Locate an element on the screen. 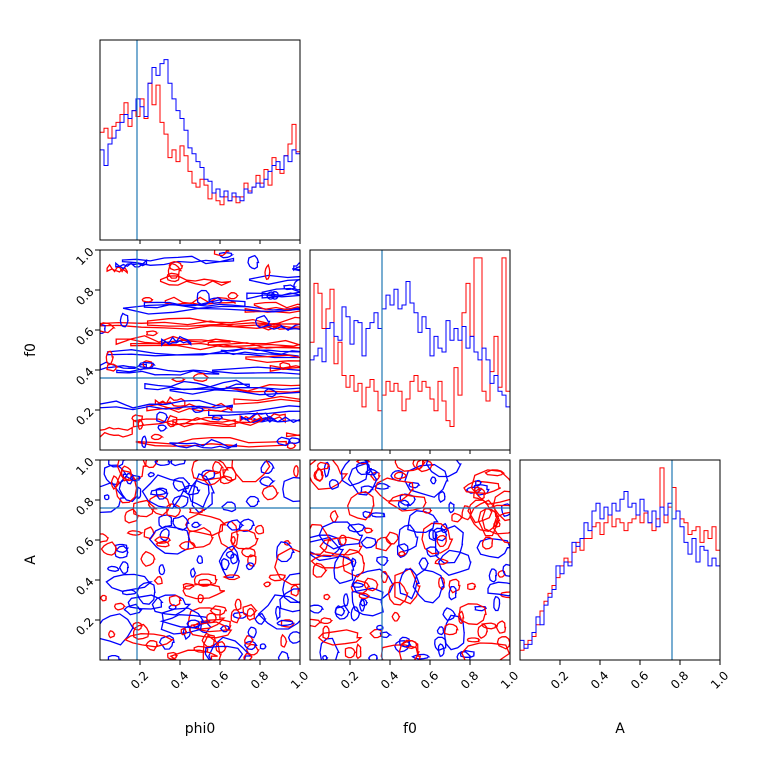 This screenshot has height=760, width=760. x-tick-label-phi0: 0.4 is located at coordinates (179, 679).